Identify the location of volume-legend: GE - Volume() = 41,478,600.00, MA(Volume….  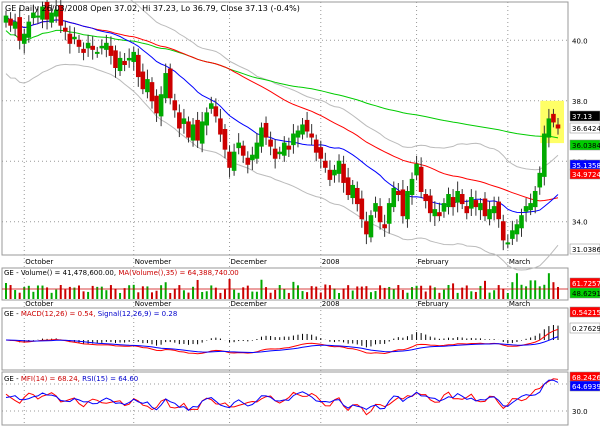
(121, 273).